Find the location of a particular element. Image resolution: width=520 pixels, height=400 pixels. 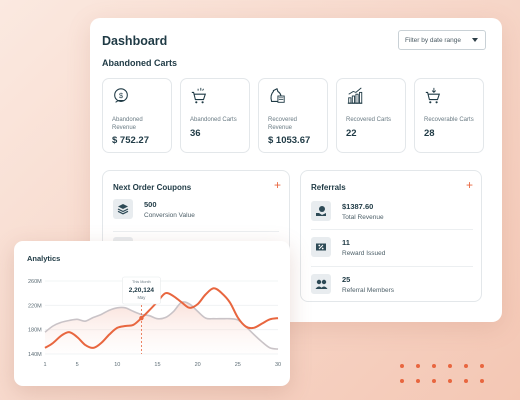

referral-value: 25 is located at coordinates (346, 279).